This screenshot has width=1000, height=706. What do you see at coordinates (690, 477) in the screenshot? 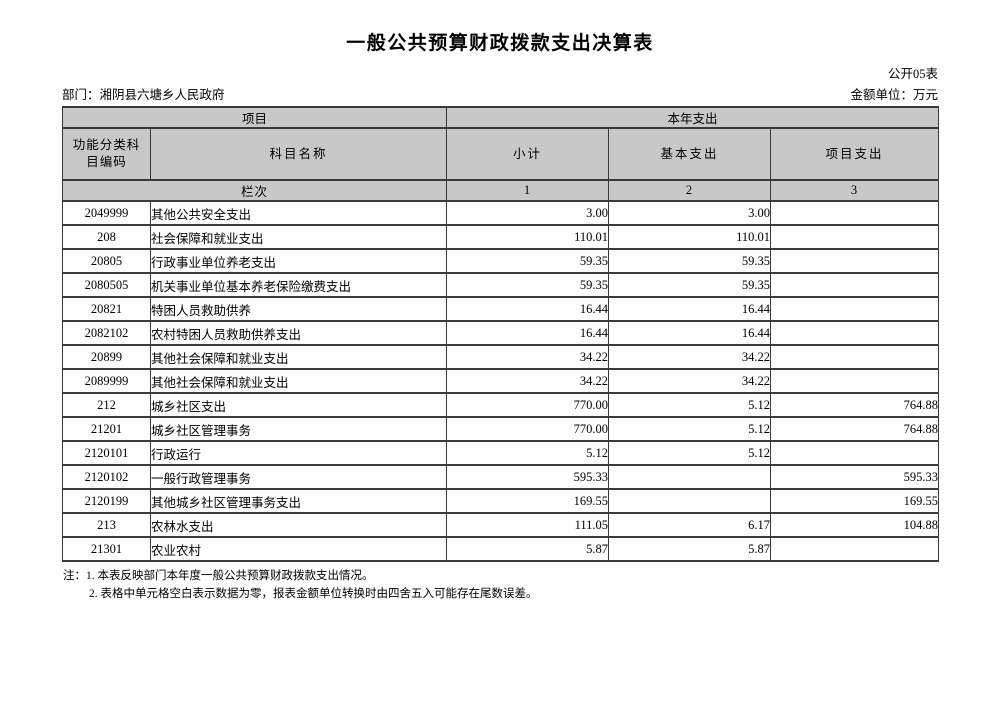
I see `cell-basic` at bounding box center [690, 477].